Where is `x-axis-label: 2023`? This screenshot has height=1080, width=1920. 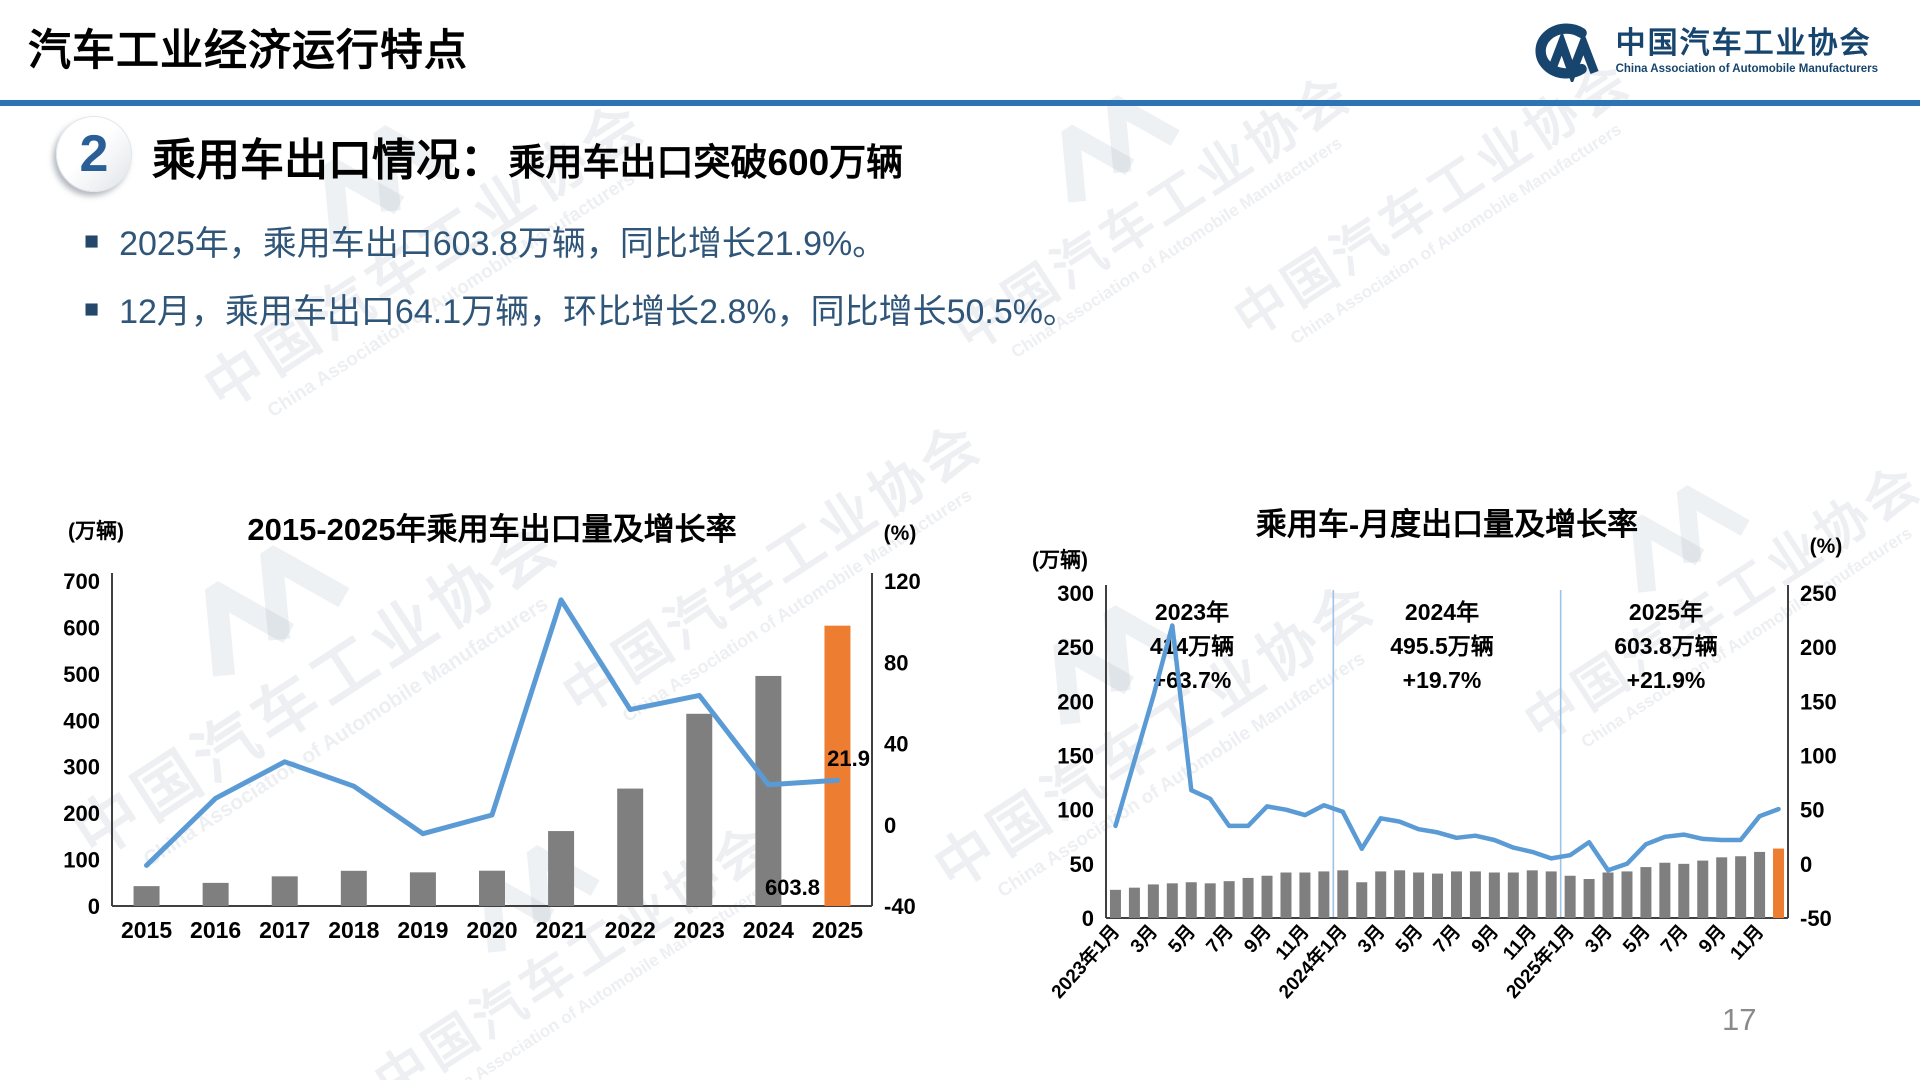 x-axis-label: 2023 is located at coordinates (699, 930).